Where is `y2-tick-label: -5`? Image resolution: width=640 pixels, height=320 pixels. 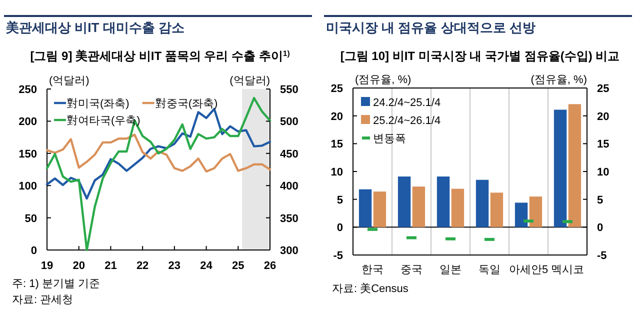
y2-tick-label: -5 is located at coordinates (602, 256).